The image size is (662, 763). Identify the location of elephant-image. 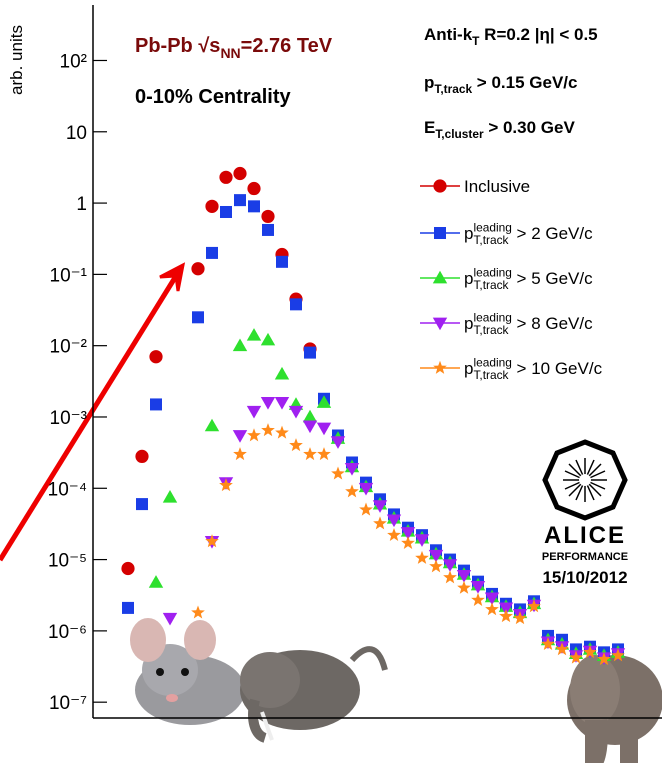
(614, 709).